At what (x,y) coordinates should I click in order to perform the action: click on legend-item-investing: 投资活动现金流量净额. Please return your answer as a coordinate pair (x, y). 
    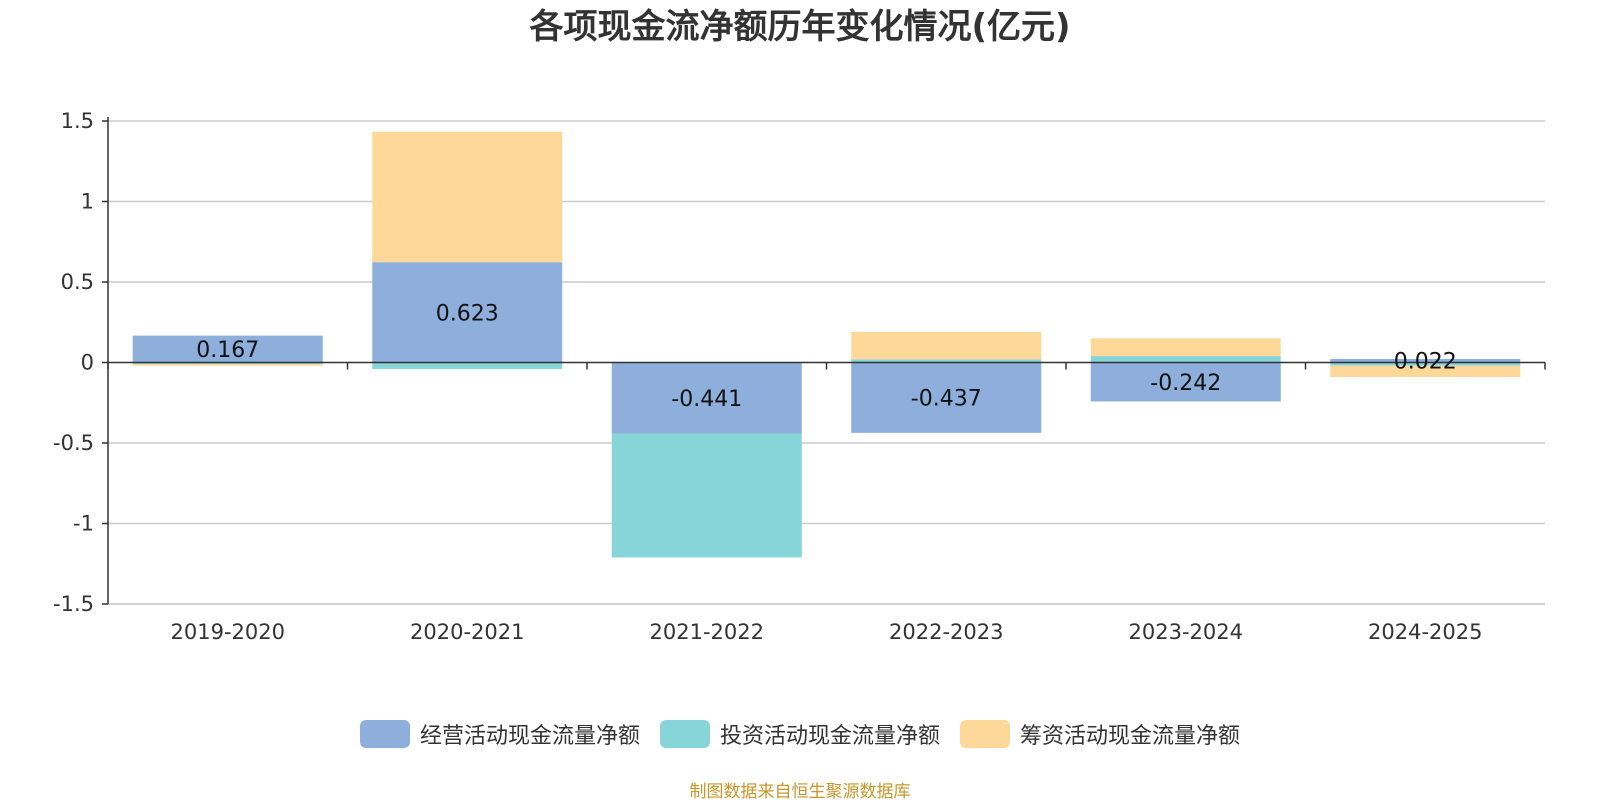
    Looking at the image, I should click on (799, 734).